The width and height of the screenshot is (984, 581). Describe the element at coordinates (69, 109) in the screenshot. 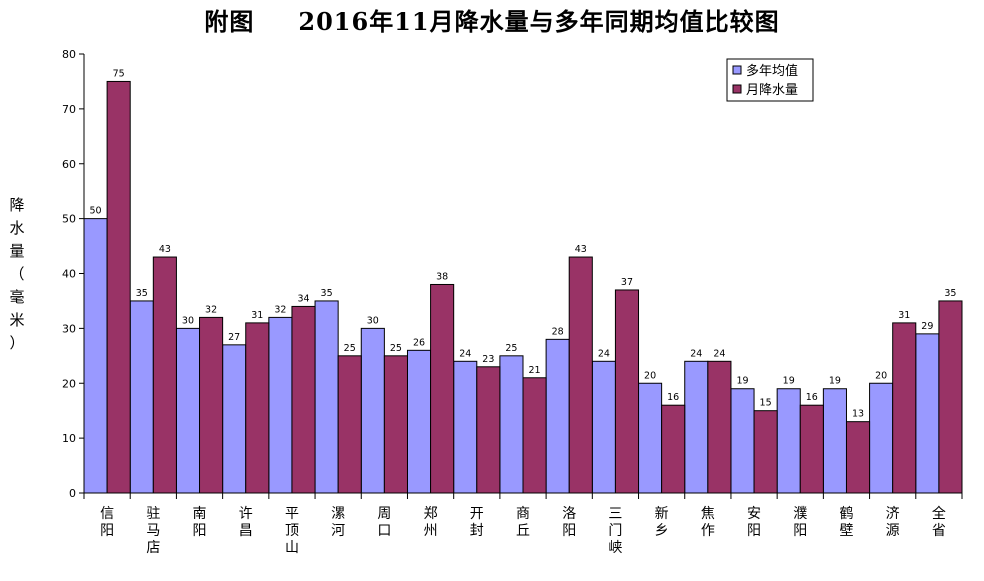

I see `y-tick-label: 70` at that location.